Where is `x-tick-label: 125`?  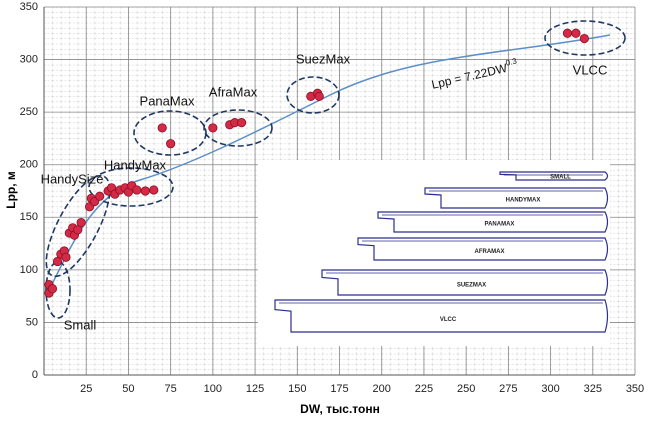
x-tick-label: 125 is located at coordinates (255, 389).